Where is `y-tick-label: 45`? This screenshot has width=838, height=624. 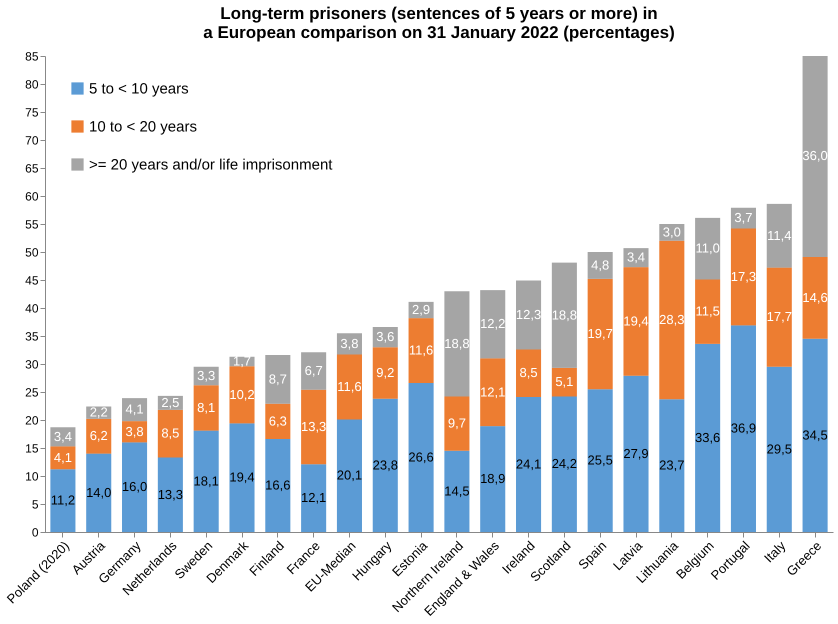 y-tick-label: 45 is located at coordinates (32, 281).